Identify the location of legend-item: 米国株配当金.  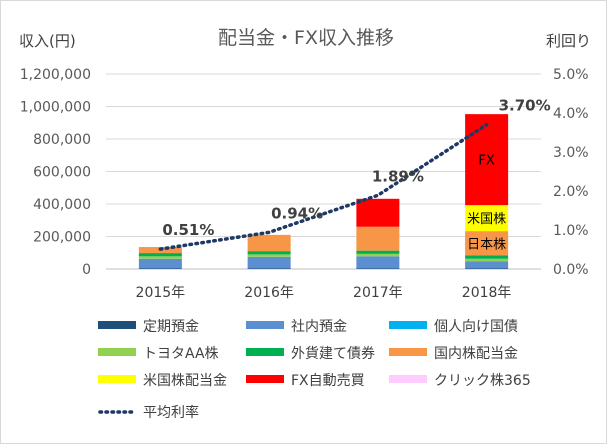
(162, 381).